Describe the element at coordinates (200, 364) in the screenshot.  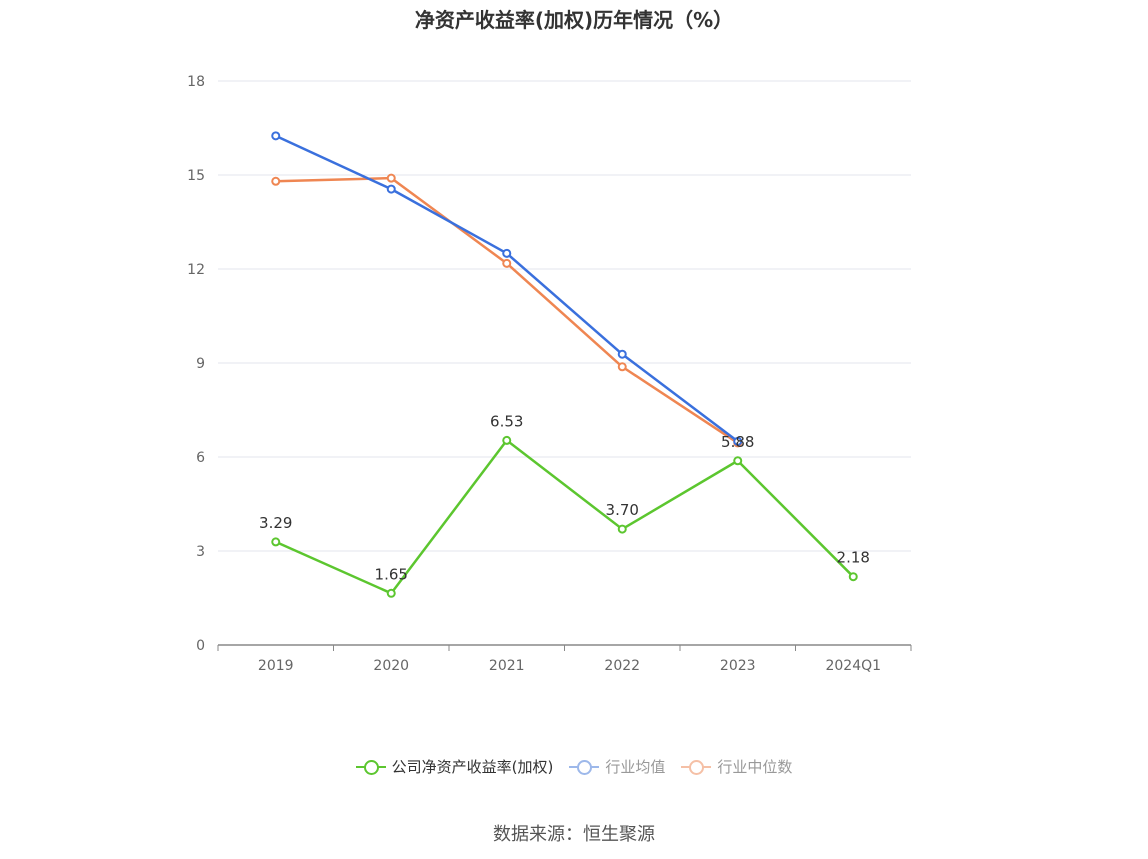
I see `y-tick-label: 9` at that location.